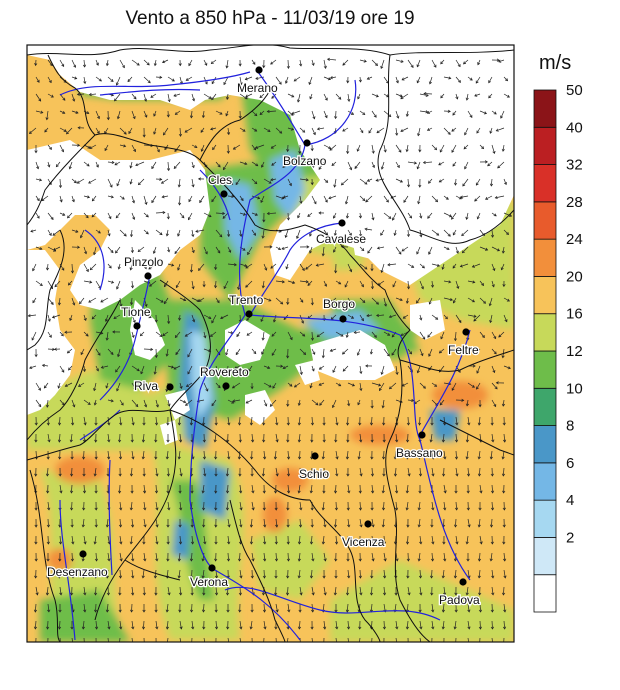 Image resolution: width=620 pixels, height=690 pixels. Describe the element at coordinates (574, 351) in the screenshot. I see `legend-tick-label: 12` at that location.